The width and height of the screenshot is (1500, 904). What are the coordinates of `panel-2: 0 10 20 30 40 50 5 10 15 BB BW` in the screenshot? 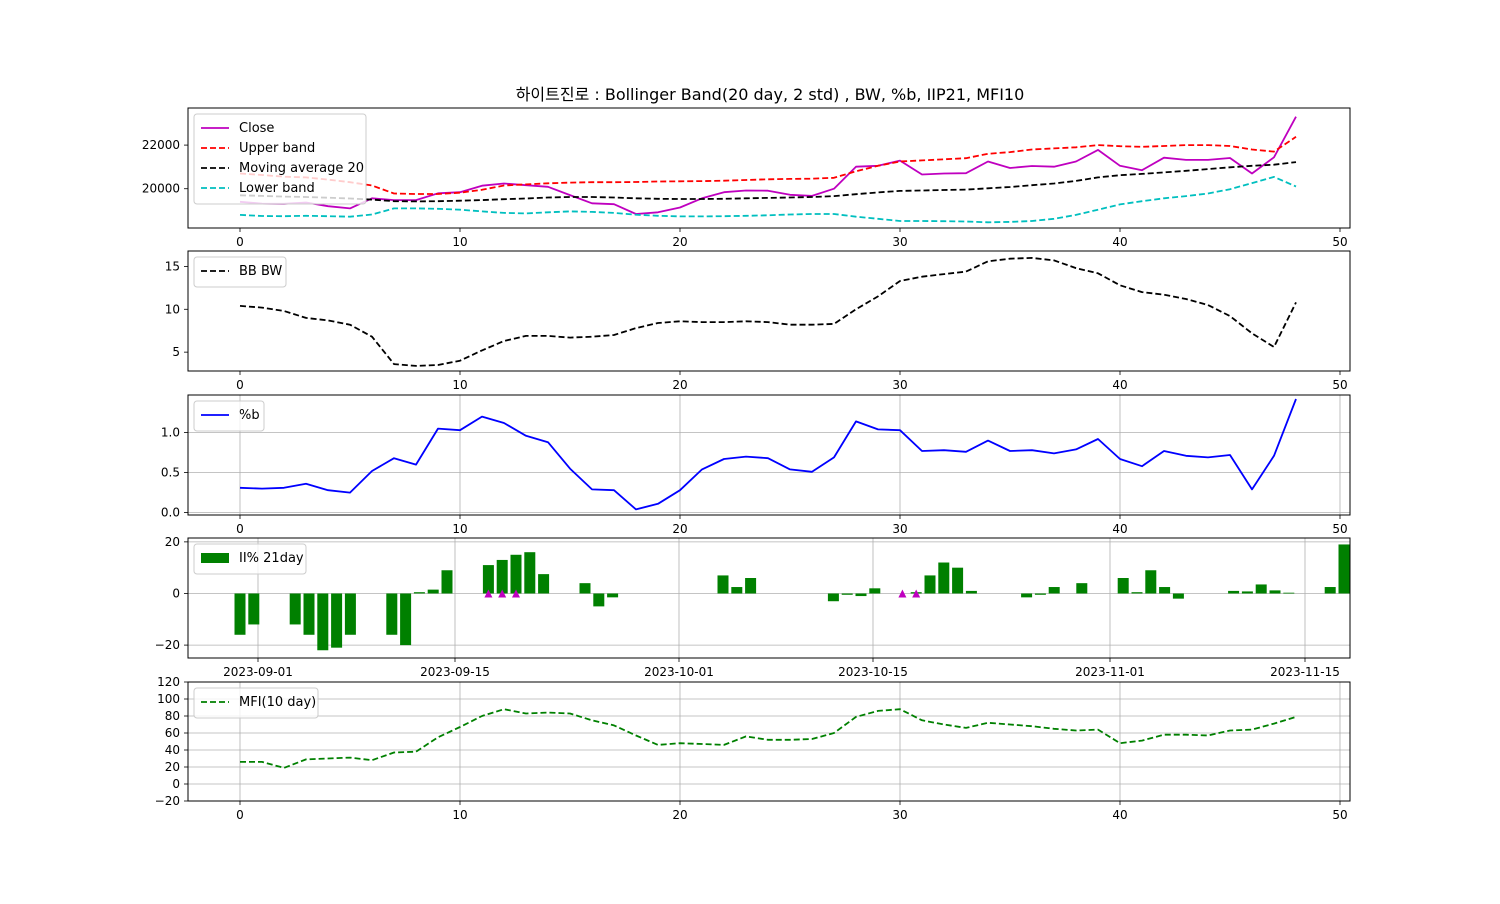 It's located at (758, 321).